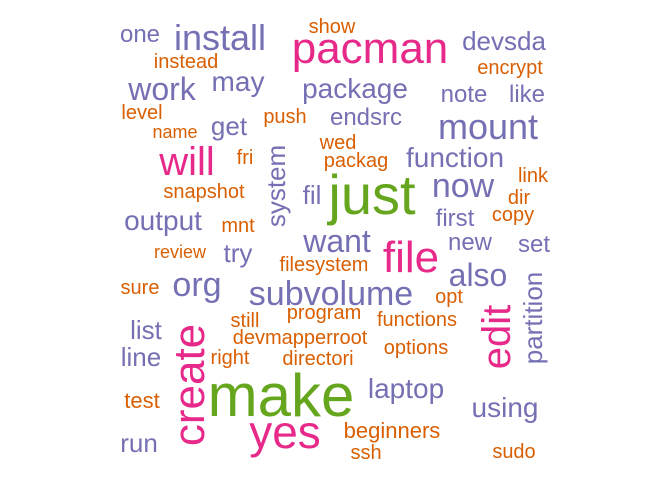  What do you see at coordinates (366, 117) in the screenshot?
I see `word-endsrc: endsrc` at bounding box center [366, 117].